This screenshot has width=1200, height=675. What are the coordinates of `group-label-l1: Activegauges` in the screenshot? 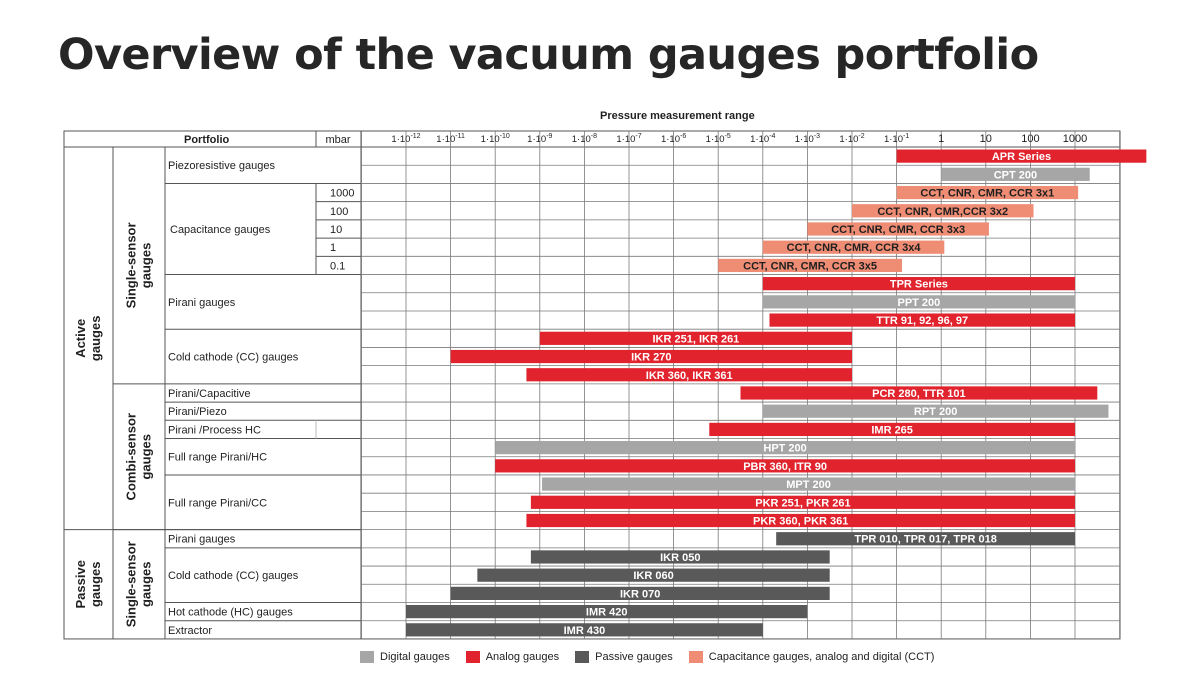 It's located at (88, 339).